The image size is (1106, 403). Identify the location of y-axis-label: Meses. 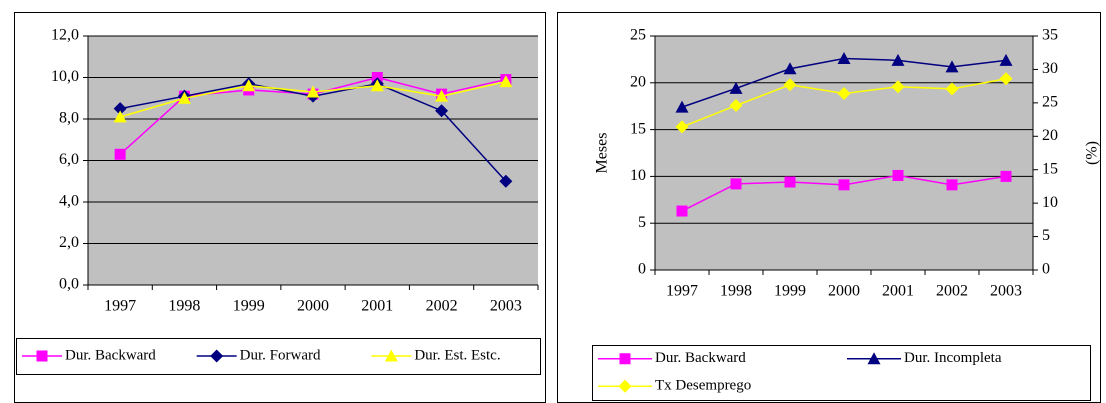
(602, 153).